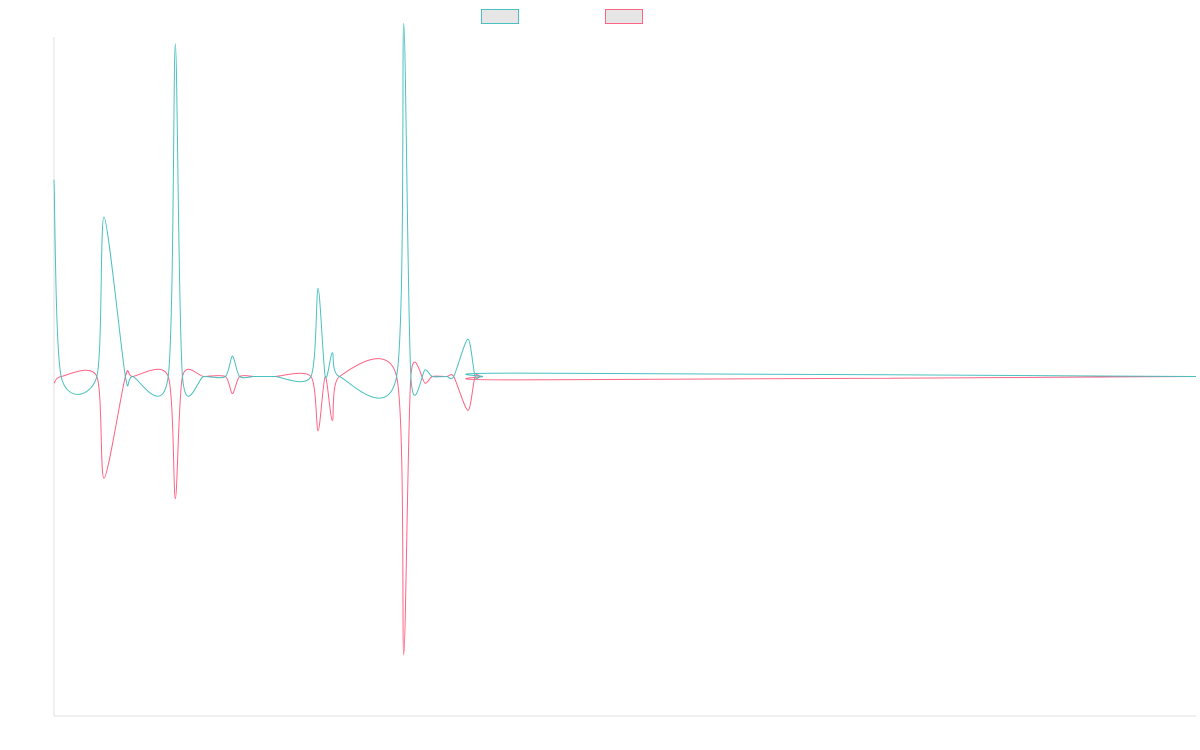  What do you see at coordinates (600, 19) in the screenshot?
I see `chart-legend` at bounding box center [600, 19].